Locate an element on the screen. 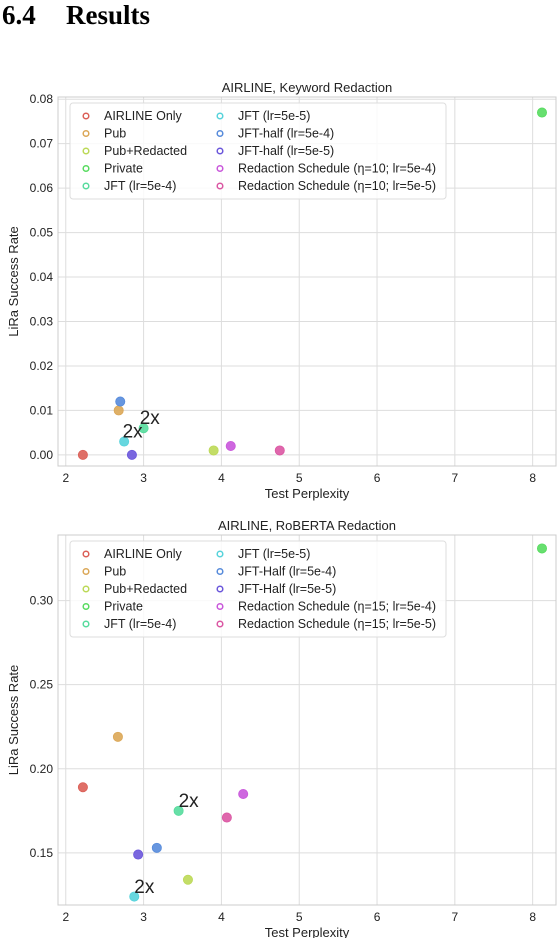 The image size is (558, 938). chart-title: AIRLINE, RoBERTA Redaction is located at coordinates (307, 525).